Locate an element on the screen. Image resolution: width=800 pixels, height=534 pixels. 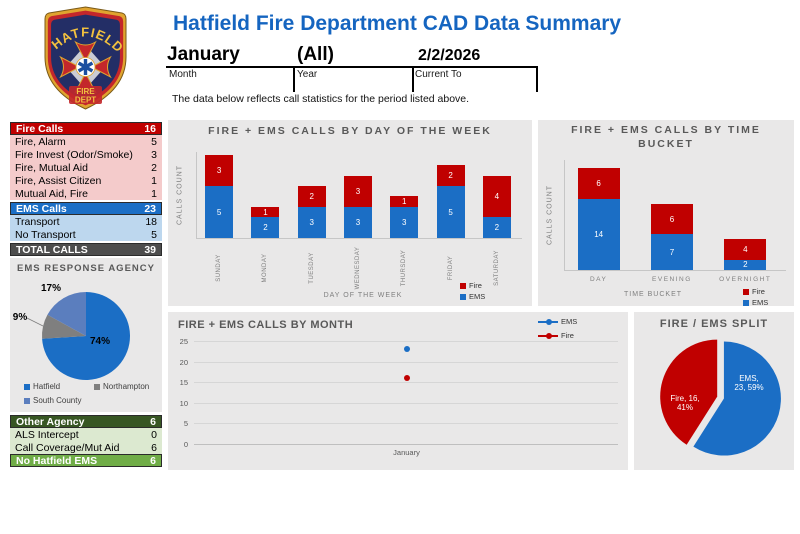
table-row: Mutual Aid, Fire 1 is located at coordinates (86, 193).